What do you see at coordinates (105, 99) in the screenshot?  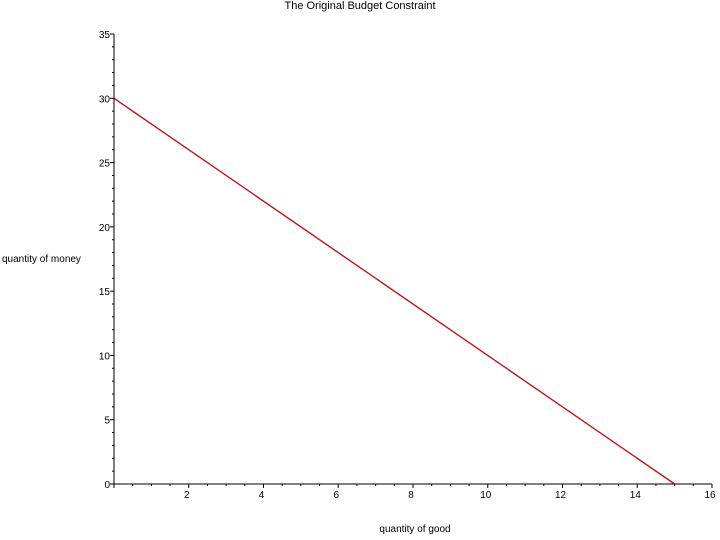 I see `y-tick-label: 30` at bounding box center [105, 99].